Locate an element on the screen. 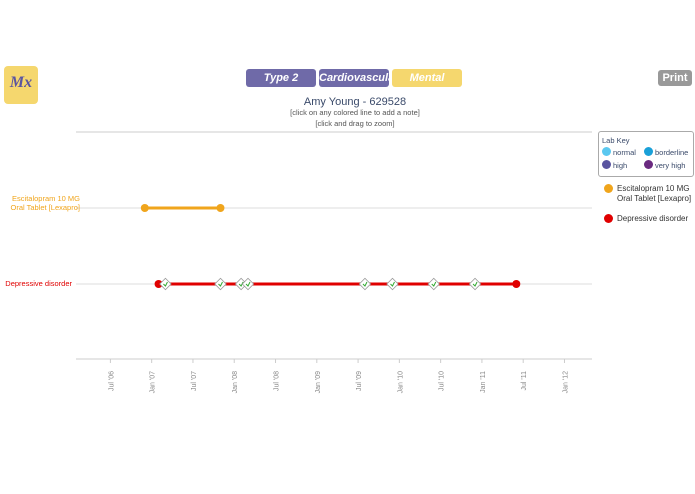  row-label: Escitalopram 10 MG Oral Tablet [Lexapro] is located at coordinates (45, 203).